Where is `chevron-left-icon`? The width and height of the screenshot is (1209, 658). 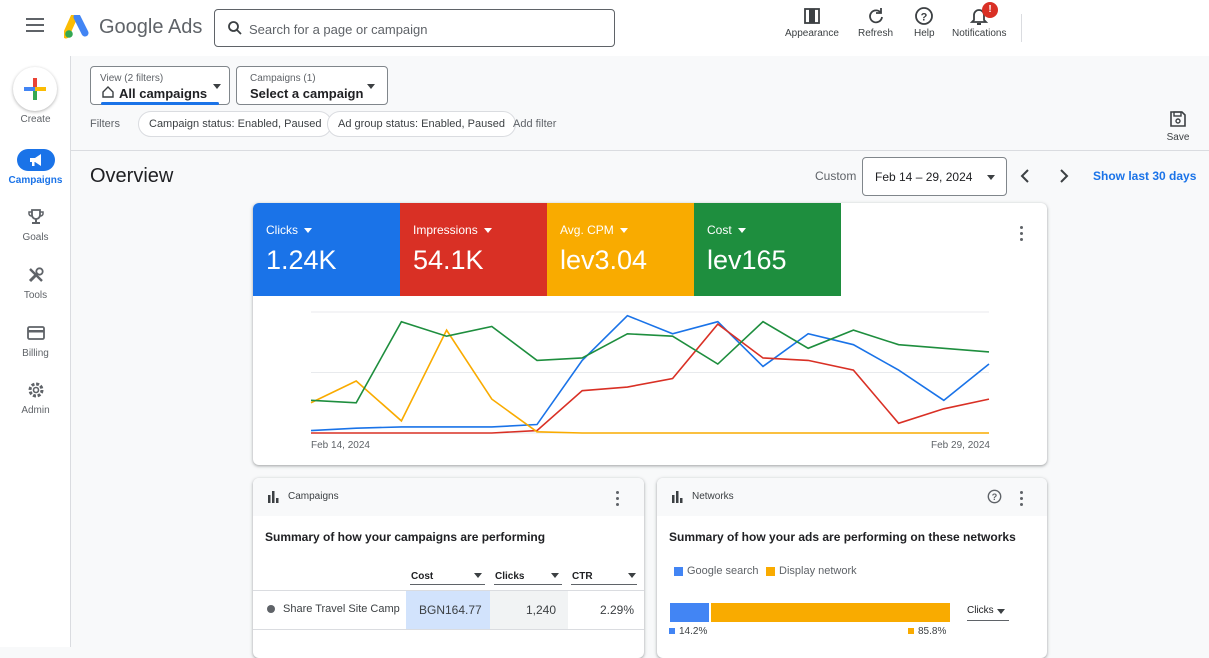
chevron-left-icon is located at coordinates (1025, 176).